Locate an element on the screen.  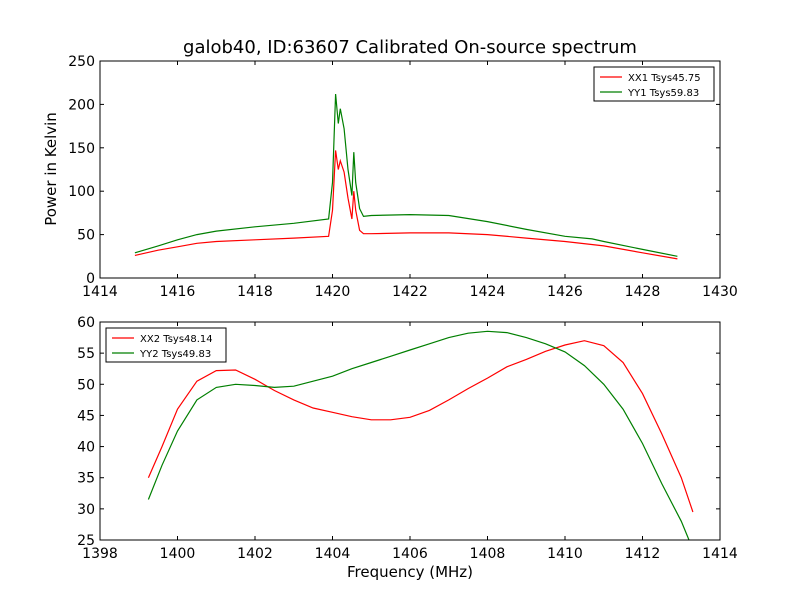
top-y-axis-label: Power in Kelvin is located at coordinates (51, 169).